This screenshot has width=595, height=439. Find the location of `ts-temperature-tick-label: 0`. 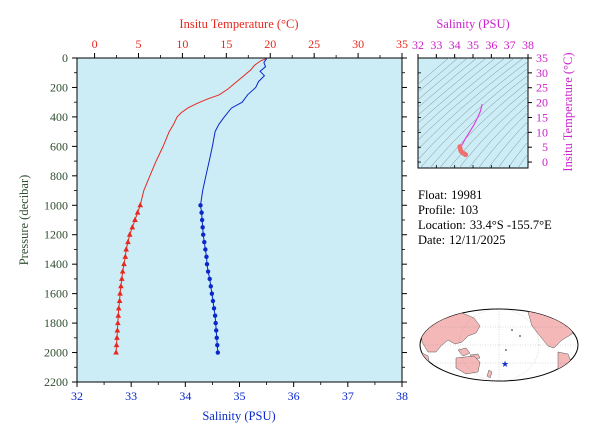

ts-temperature-tick-label: 0 is located at coordinates (545, 162).